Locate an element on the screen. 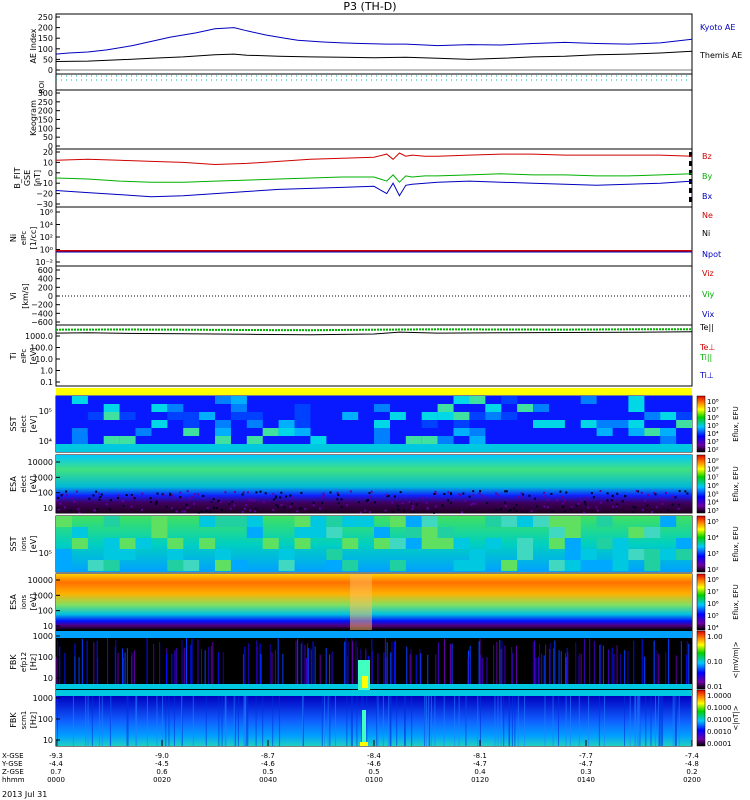 The width and height of the screenshot is (750, 800). colorbar-ticklabel: 10⁶ is located at coordinates (713, 486).